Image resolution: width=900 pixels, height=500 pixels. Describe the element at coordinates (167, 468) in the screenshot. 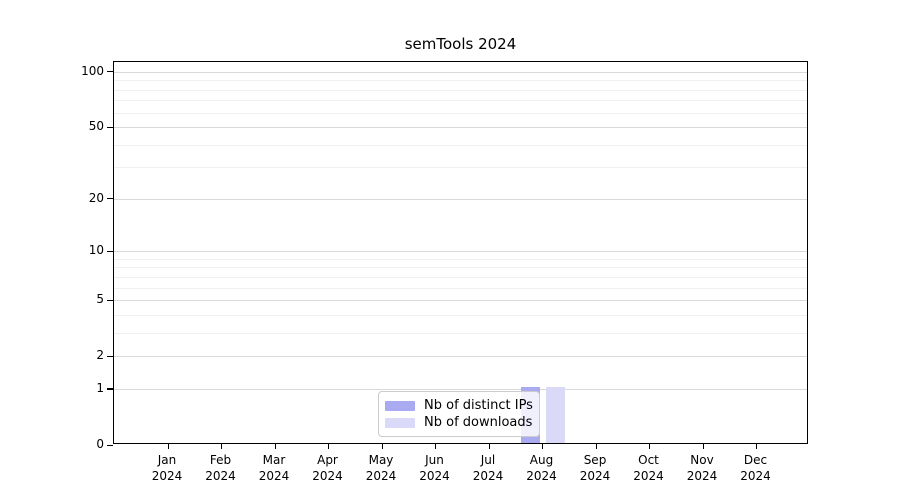

I see `x-axis-tick-label: Jan 2024` at that location.